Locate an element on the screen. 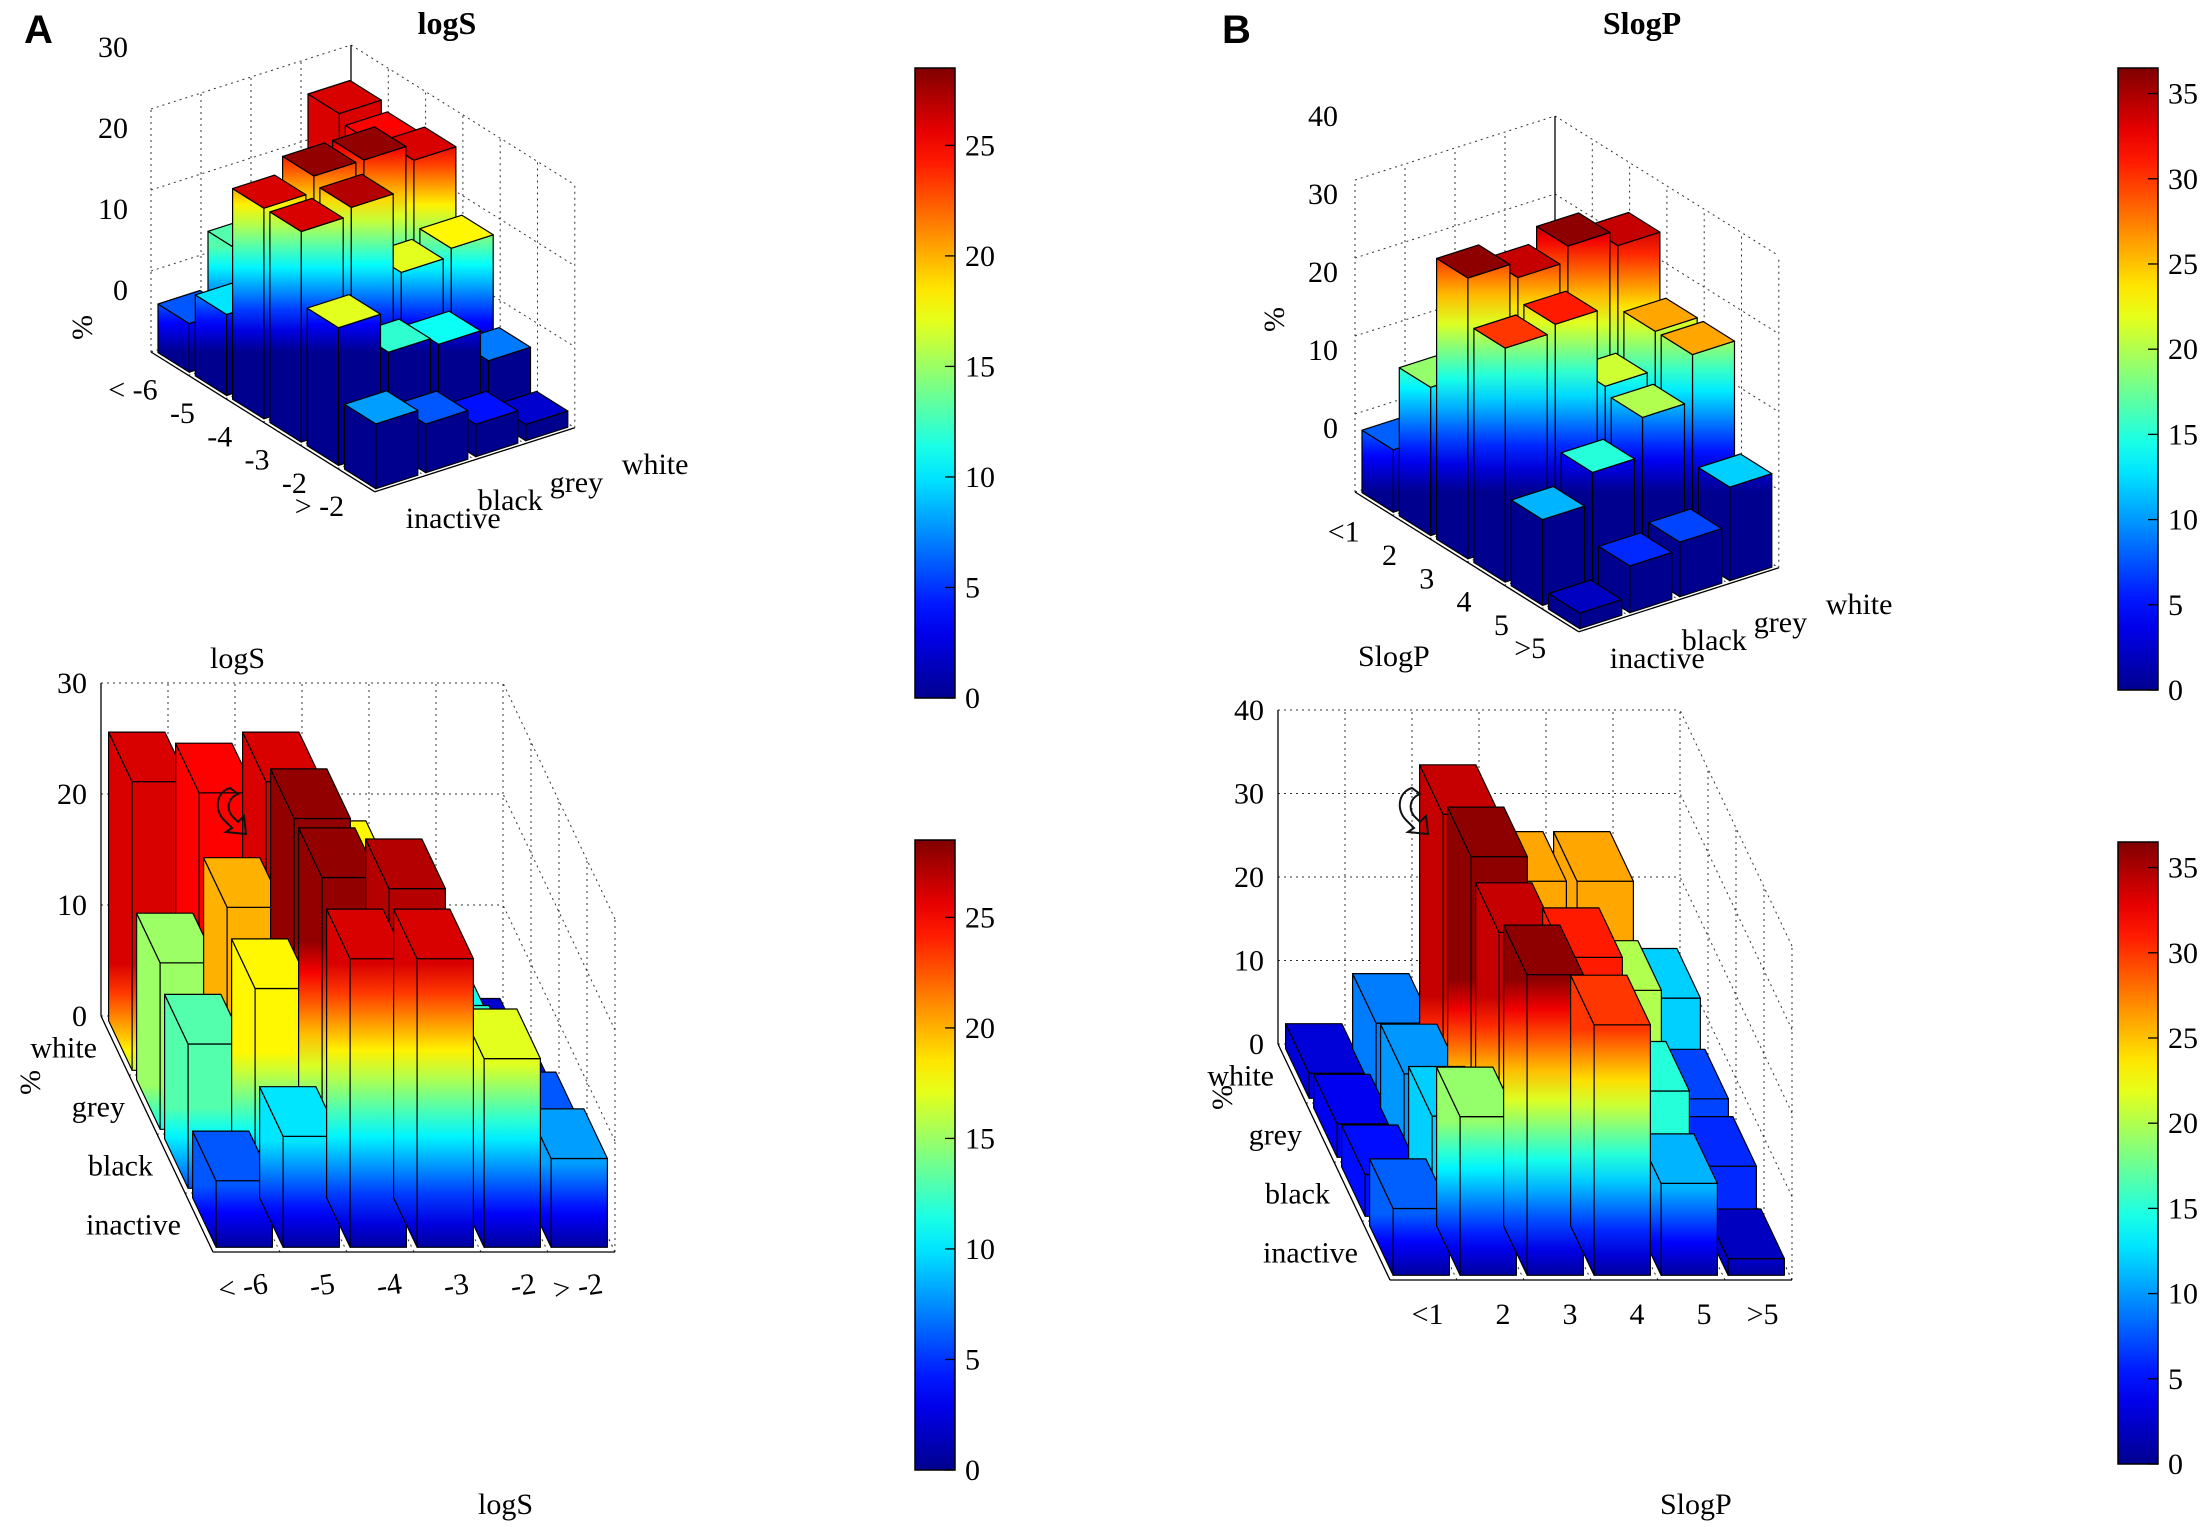 The height and width of the screenshot is (1527, 2203). z-tick-label: 40 is located at coordinates (1323, 116).